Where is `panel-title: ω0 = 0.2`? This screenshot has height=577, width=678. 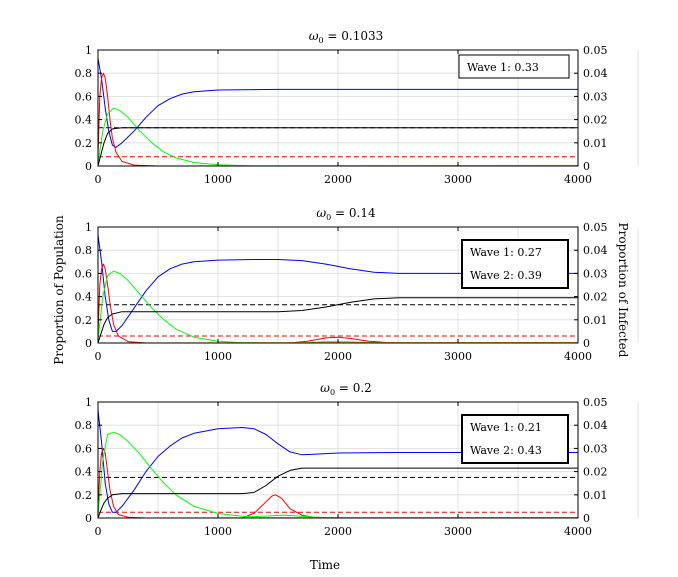
panel-title: ω0 = 0.2 is located at coordinates (346, 389).